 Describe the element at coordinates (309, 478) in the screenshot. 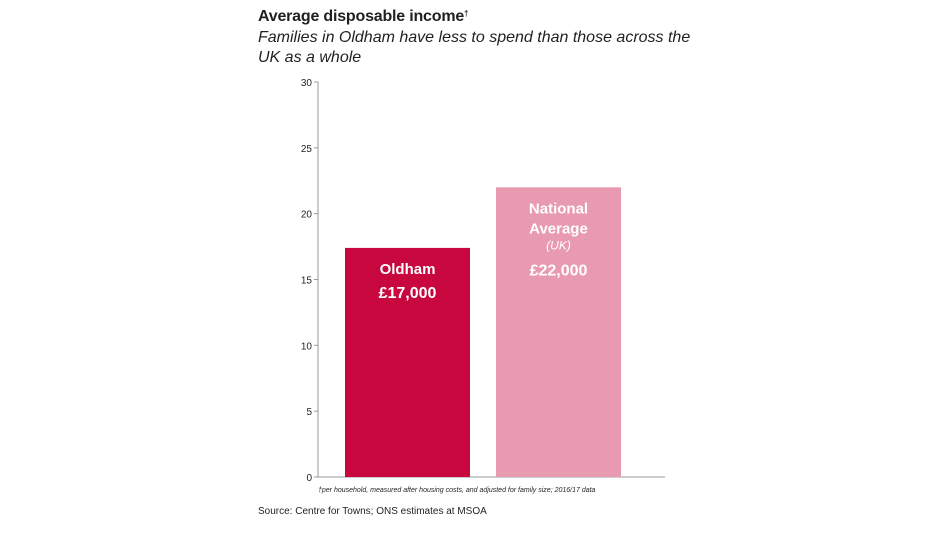

I see `y-tick-label: 0` at that location.